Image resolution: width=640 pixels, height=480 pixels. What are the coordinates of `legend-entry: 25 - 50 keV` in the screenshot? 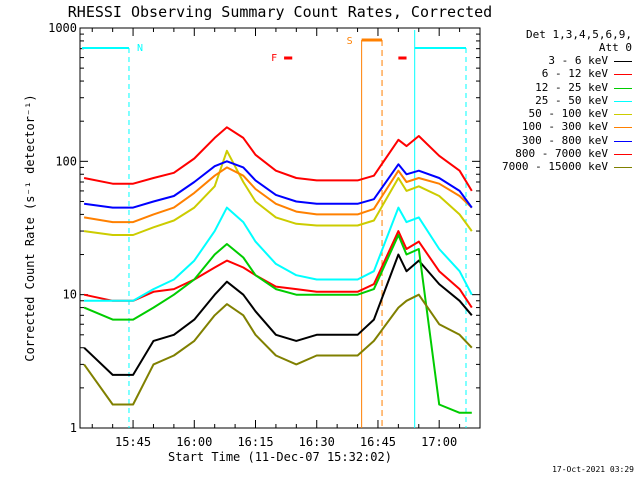 It's located at (553, 100).